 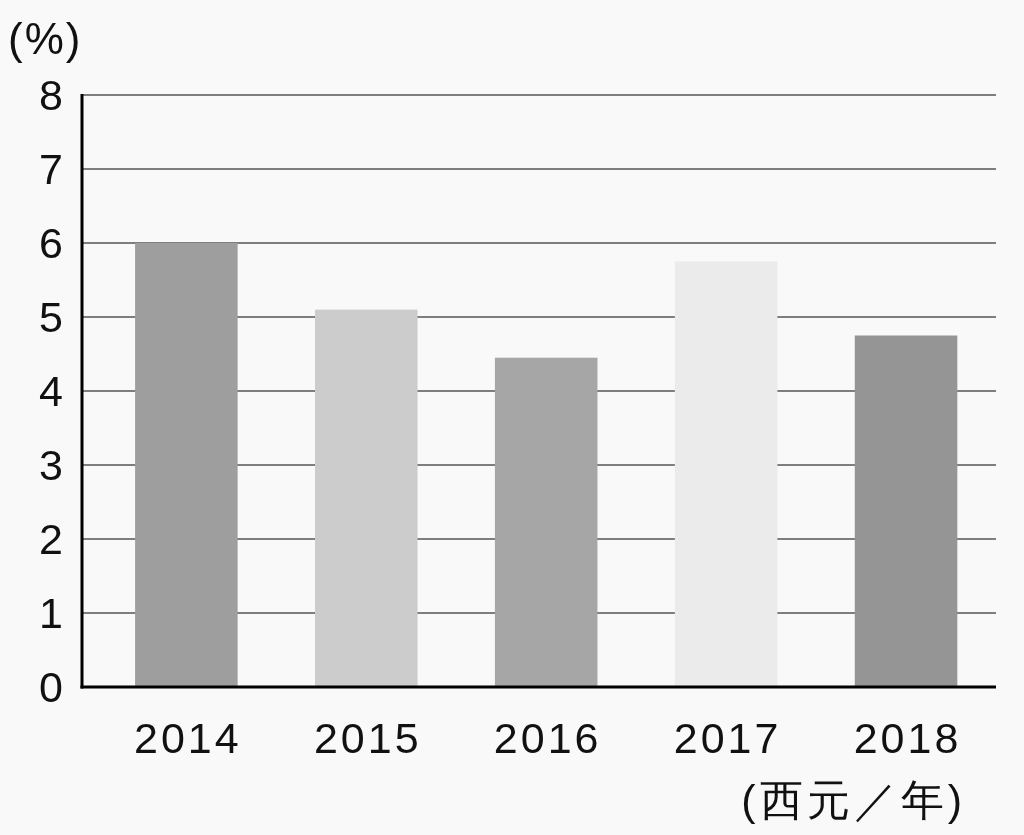 I want to click on x-tick-label: 2016, so click(x=547, y=738).